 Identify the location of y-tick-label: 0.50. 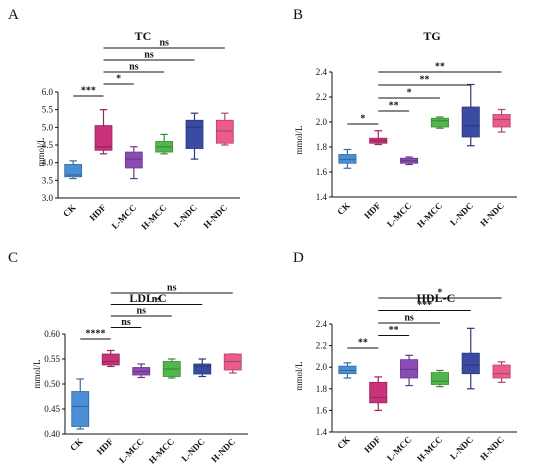
(52, 384).